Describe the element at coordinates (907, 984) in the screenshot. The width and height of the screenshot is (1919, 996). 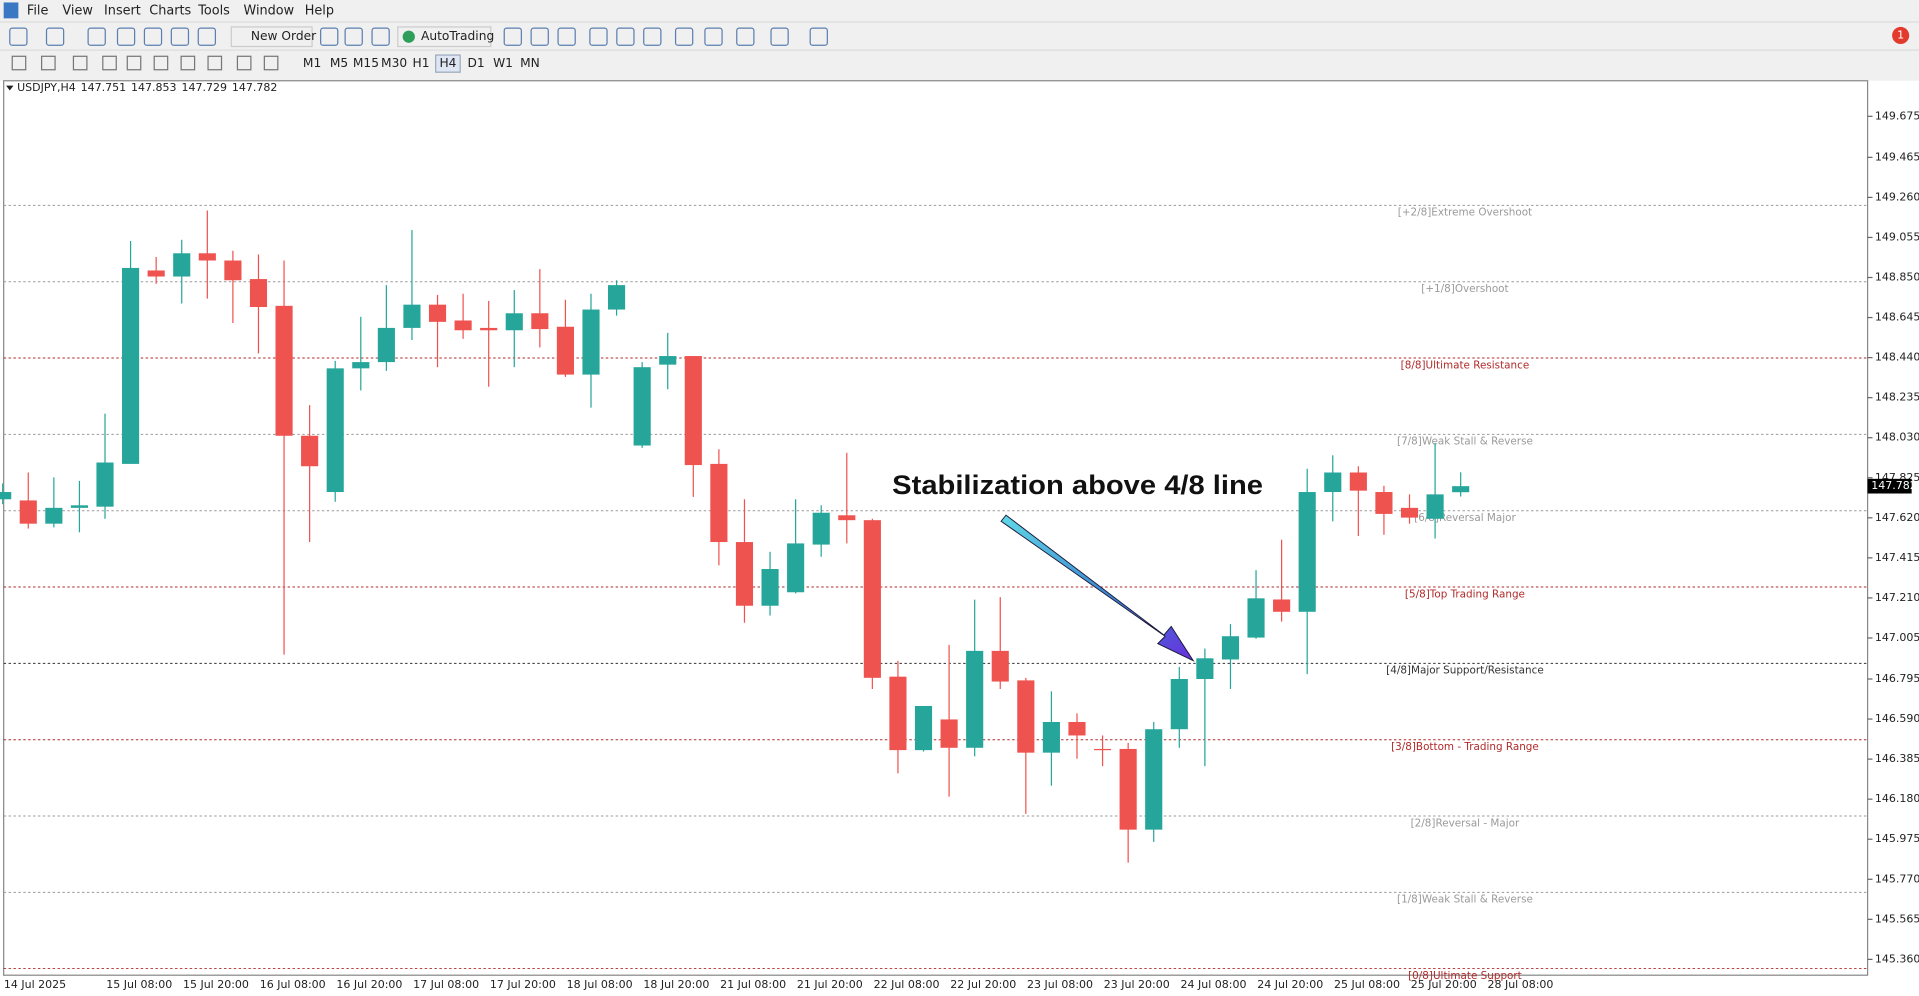
I see `x-tick-label: 22 Jul 08:00` at that location.